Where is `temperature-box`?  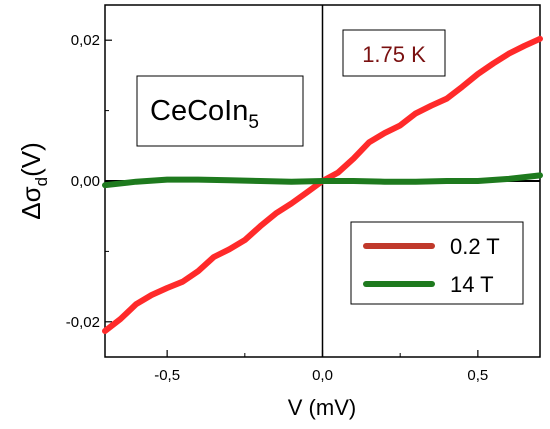 temperature-box is located at coordinates (394, 53).